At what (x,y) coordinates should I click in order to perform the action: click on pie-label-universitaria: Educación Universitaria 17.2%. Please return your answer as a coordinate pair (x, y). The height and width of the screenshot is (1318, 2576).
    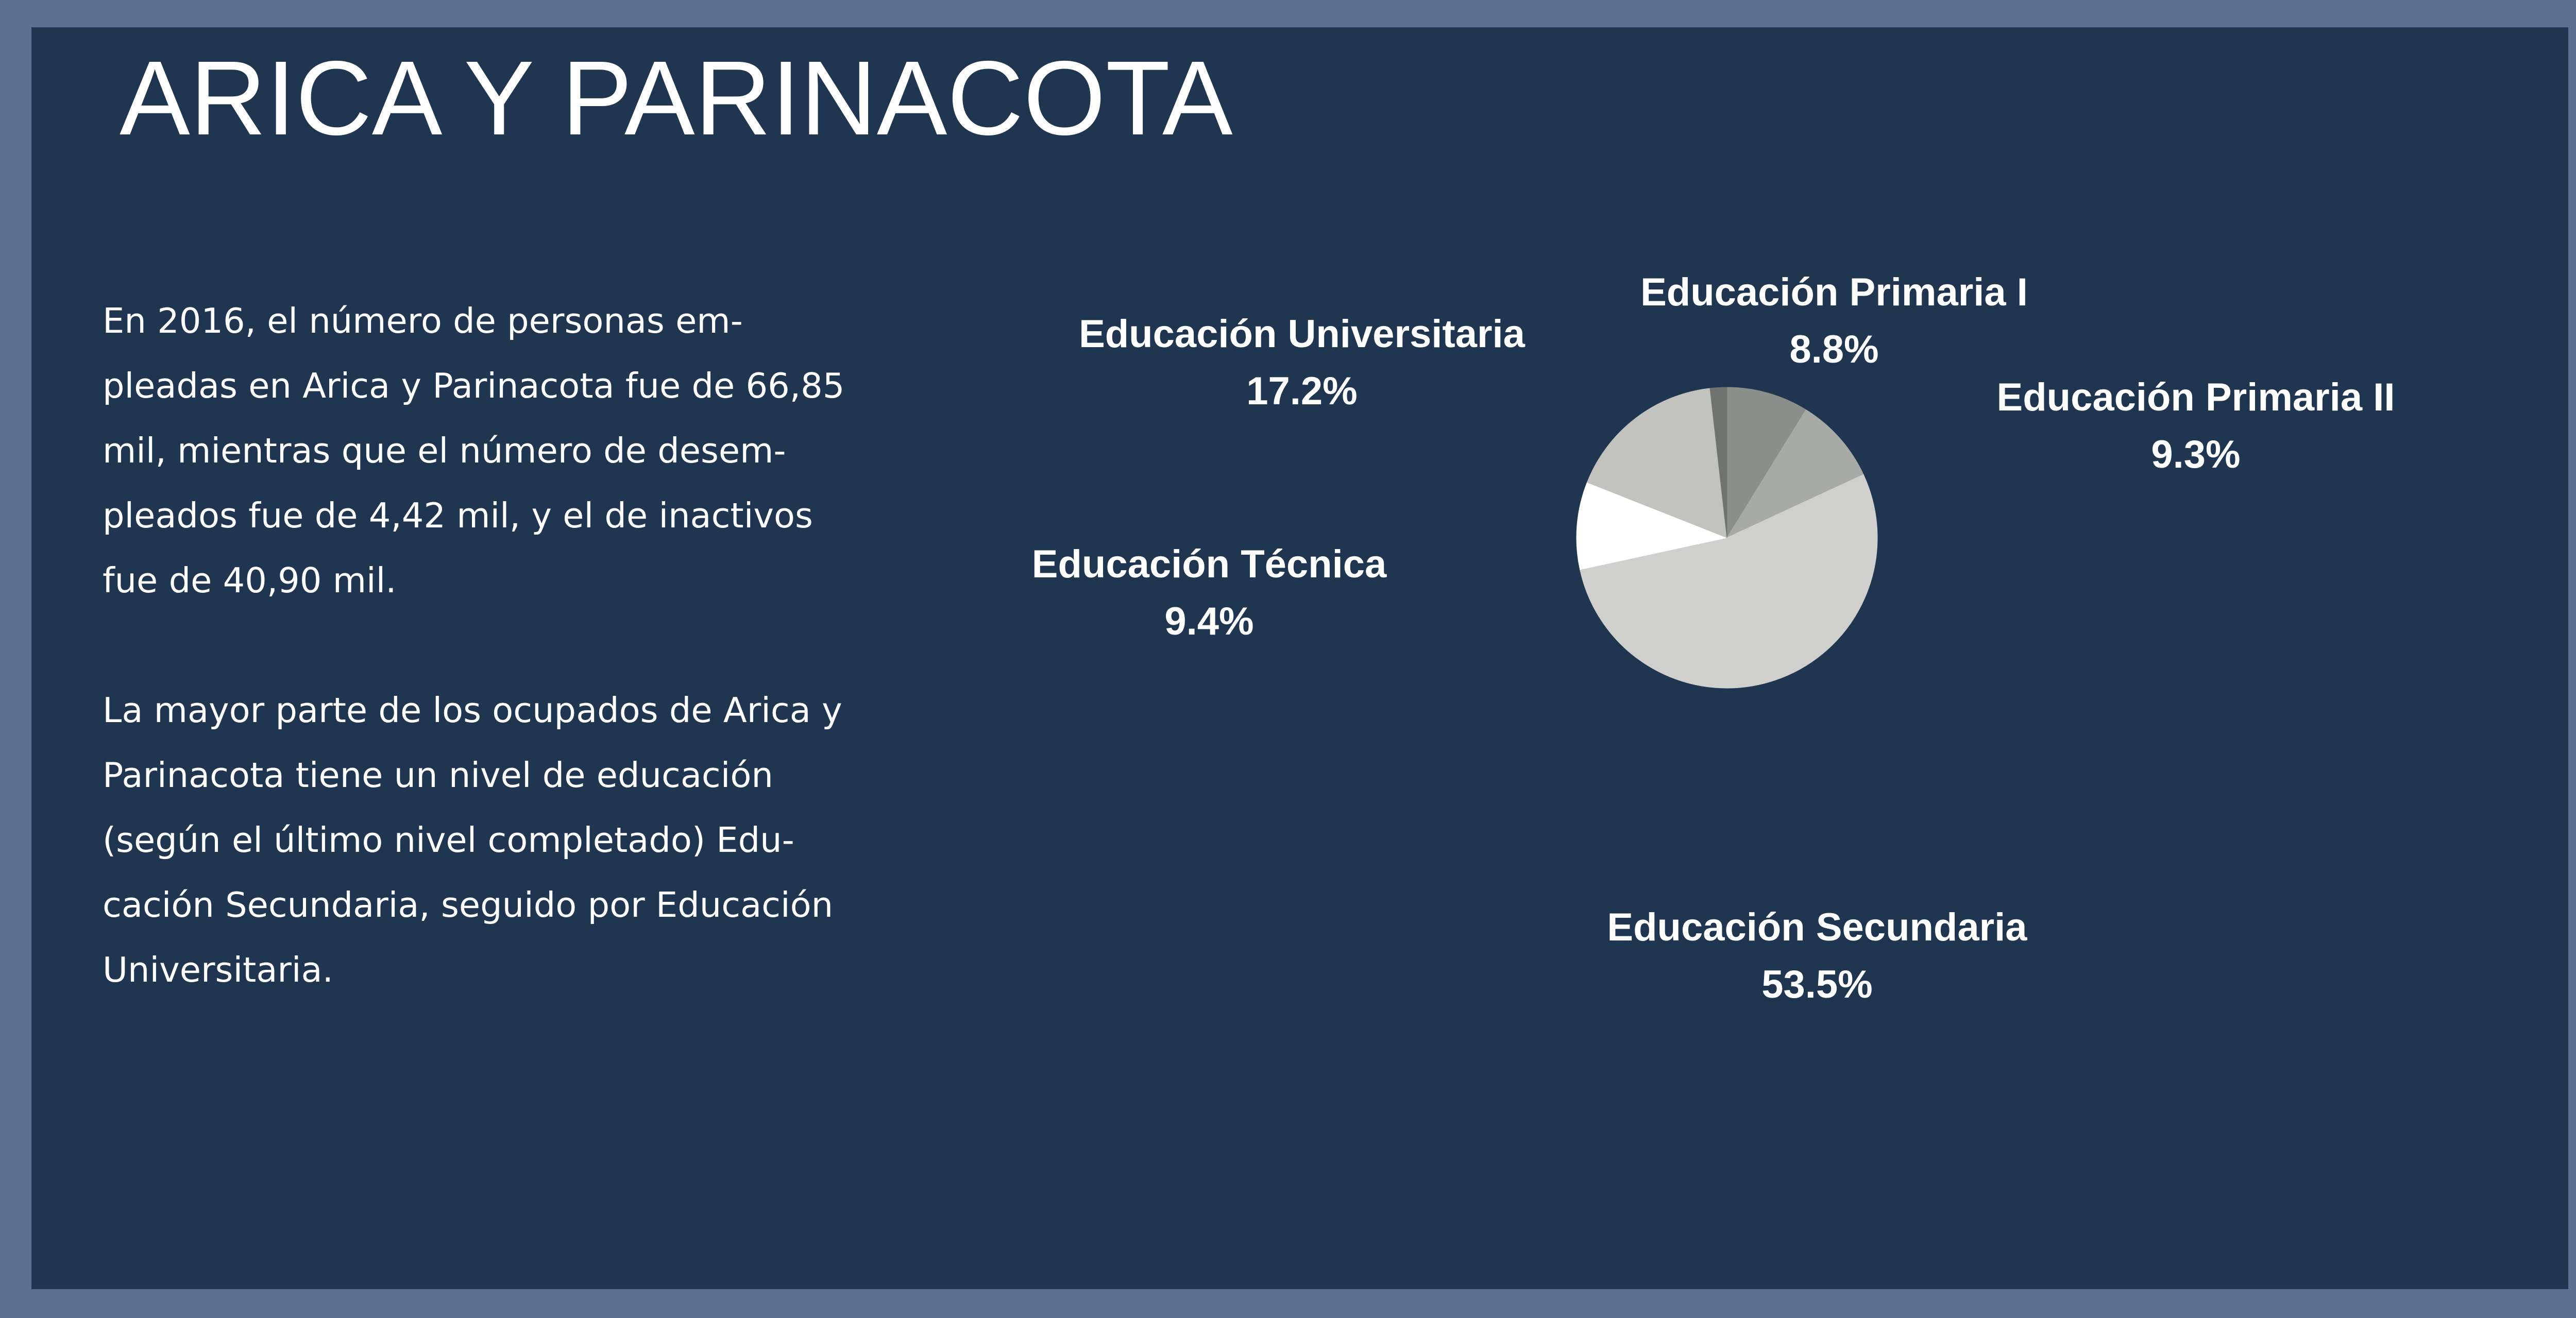
    Looking at the image, I should click on (1302, 362).